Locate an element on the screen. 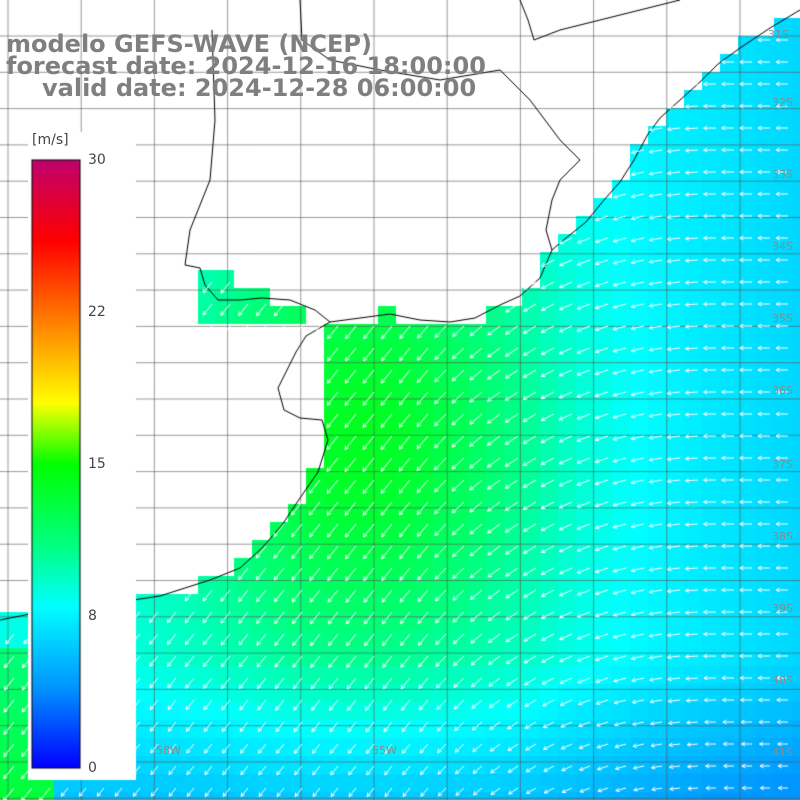  lat-label: 37S is located at coordinates (782, 464).